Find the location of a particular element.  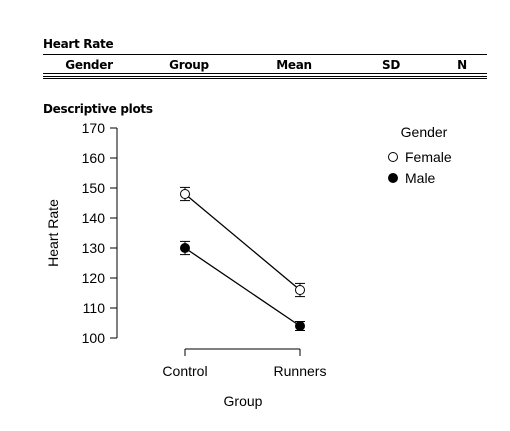

column-header-group: Group is located at coordinates (189, 65).